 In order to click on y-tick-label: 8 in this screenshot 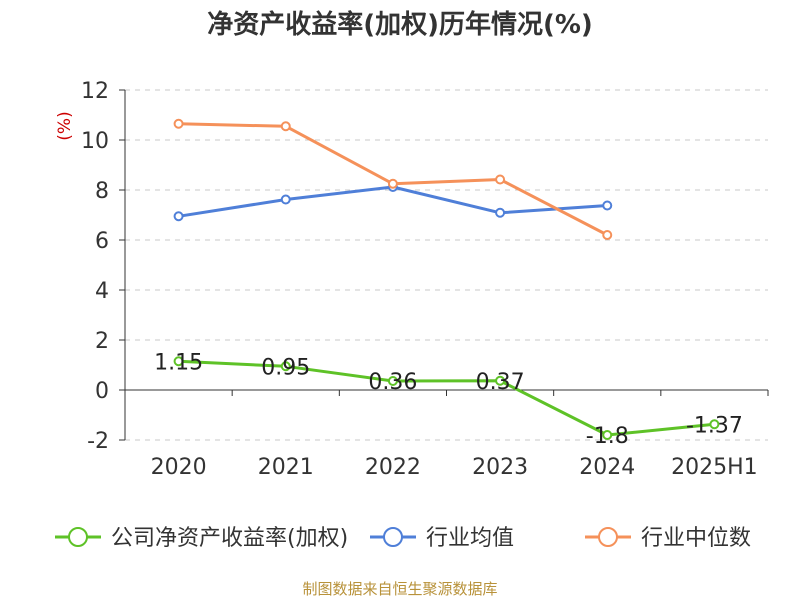, I will do `click(102, 191)`.